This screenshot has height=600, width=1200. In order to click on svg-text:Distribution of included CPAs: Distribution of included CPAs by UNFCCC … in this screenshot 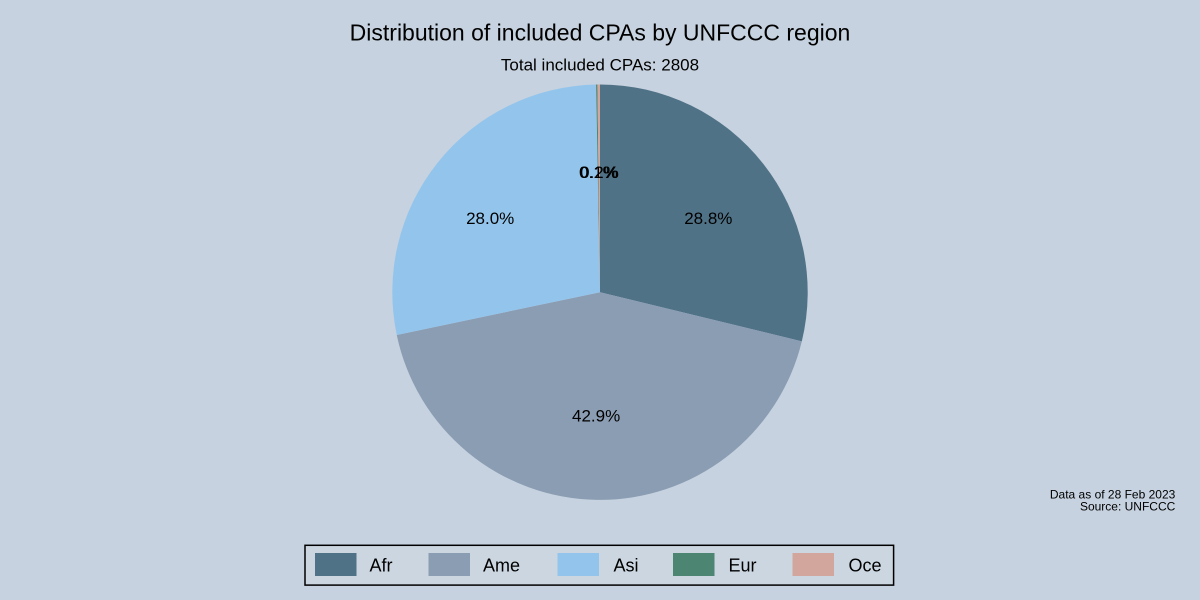, I will do `click(600, 33)`.